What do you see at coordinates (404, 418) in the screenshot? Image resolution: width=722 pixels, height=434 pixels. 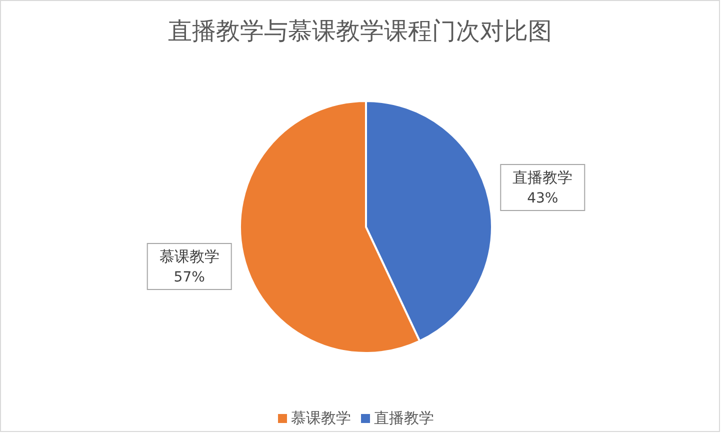 I see `legend-label: 直播教学` at bounding box center [404, 418].